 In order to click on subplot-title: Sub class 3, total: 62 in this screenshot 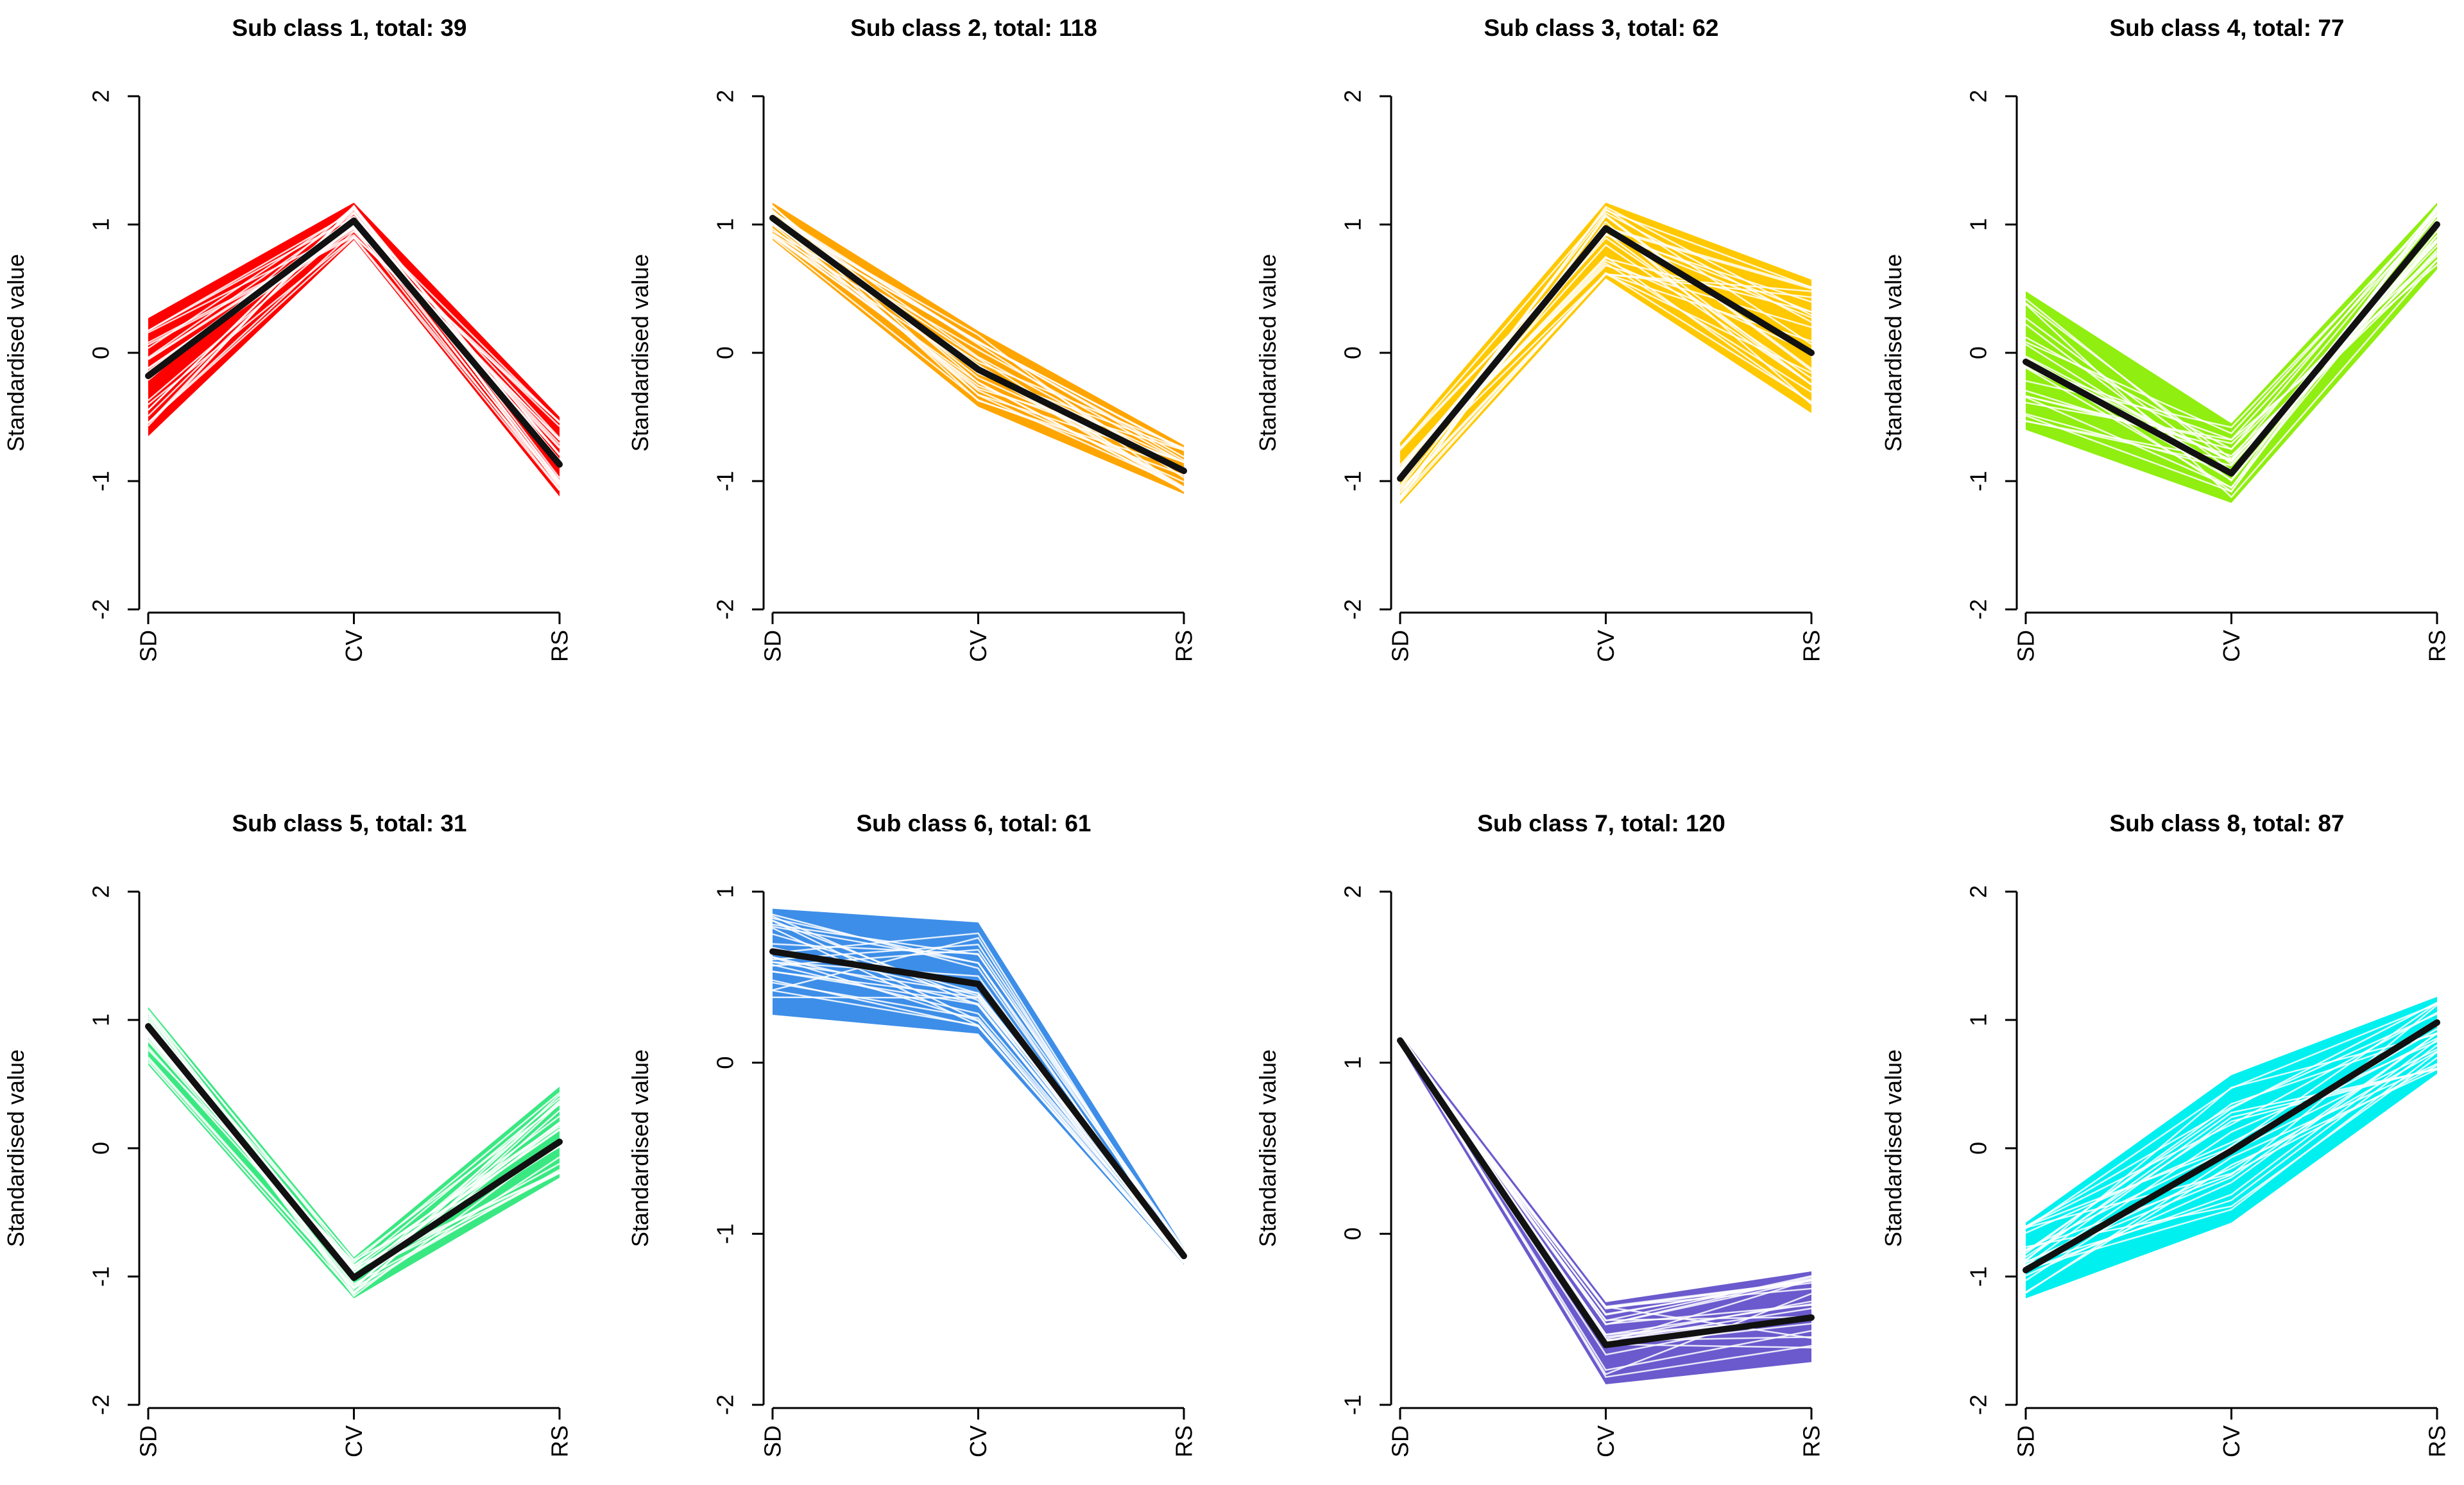, I will do `click(1601, 28)`.